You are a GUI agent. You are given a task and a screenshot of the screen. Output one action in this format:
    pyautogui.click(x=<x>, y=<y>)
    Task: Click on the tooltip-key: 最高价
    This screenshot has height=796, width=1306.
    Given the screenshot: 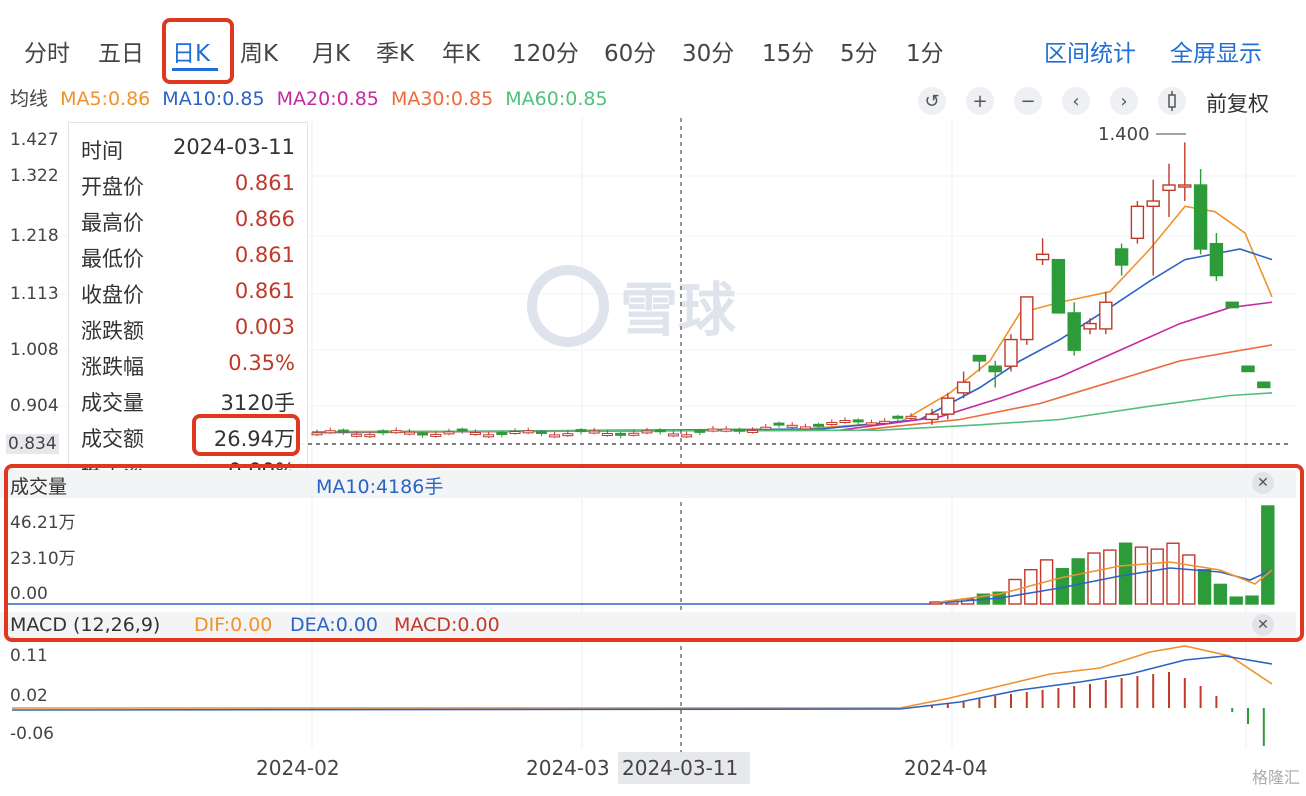 What is the action you would take?
    pyautogui.click(x=112, y=223)
    